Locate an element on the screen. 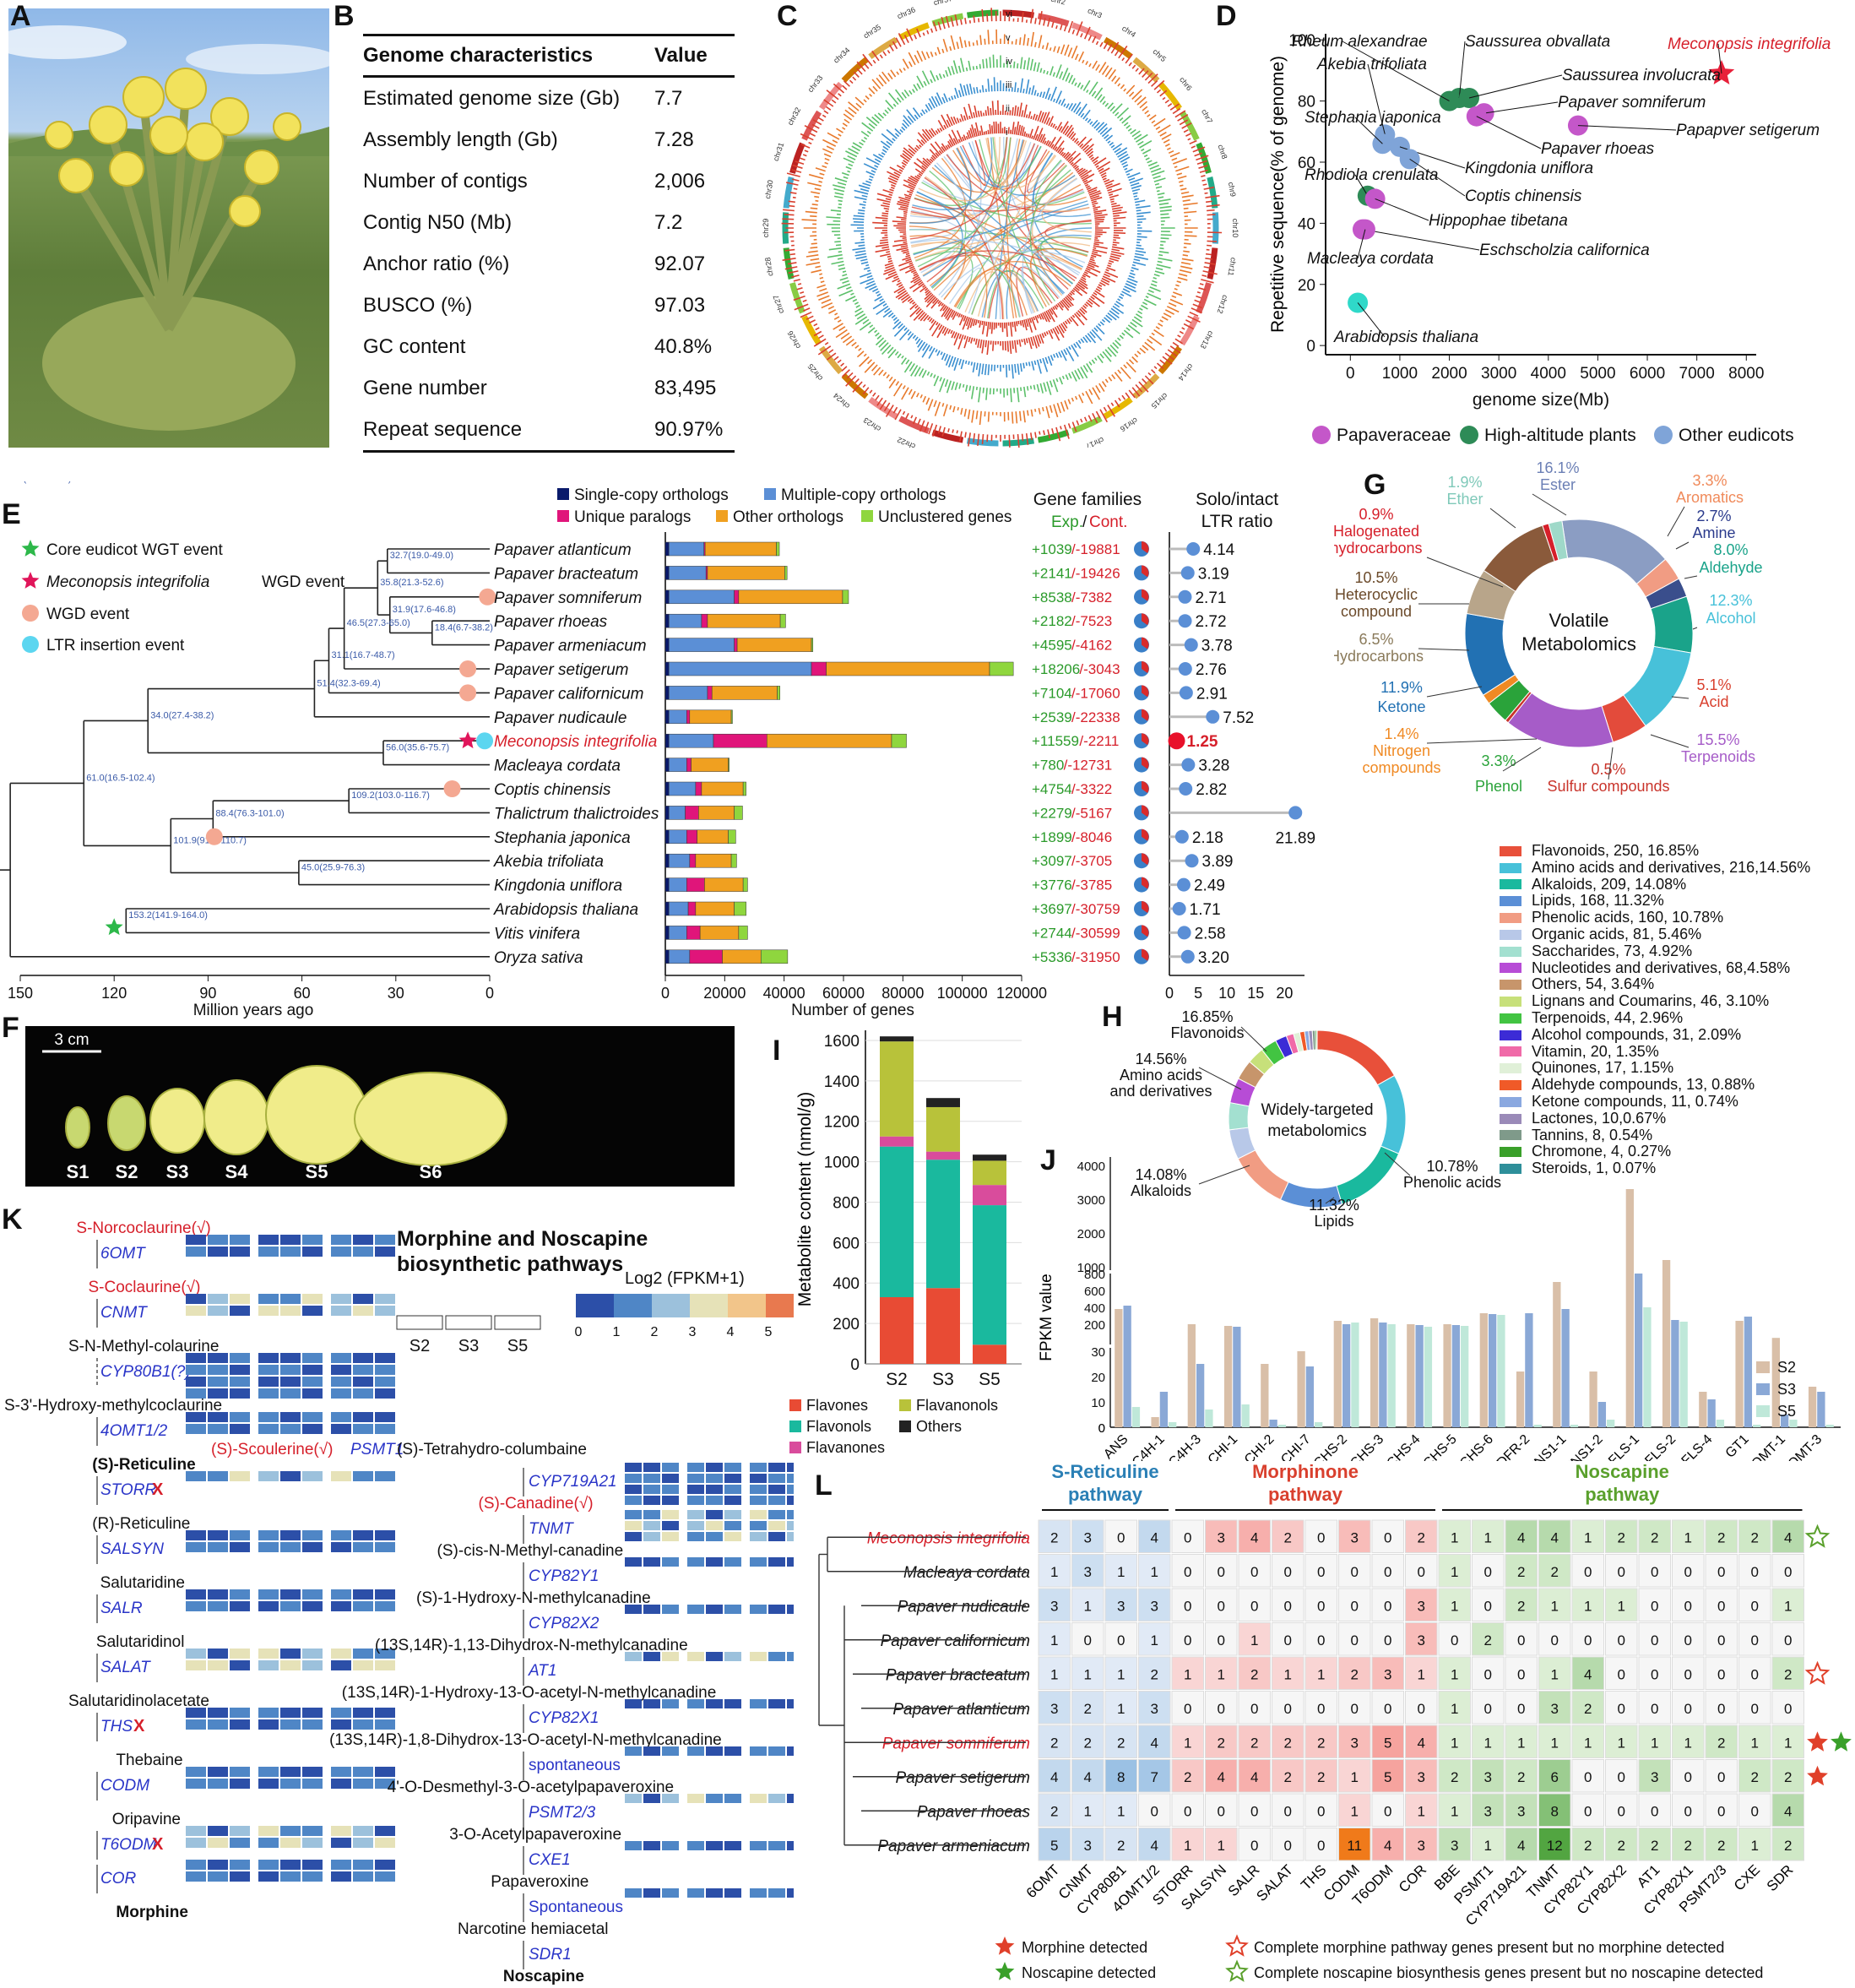  node-age-label: 129.7(126.2-132) is located at coordinates (35, 482).